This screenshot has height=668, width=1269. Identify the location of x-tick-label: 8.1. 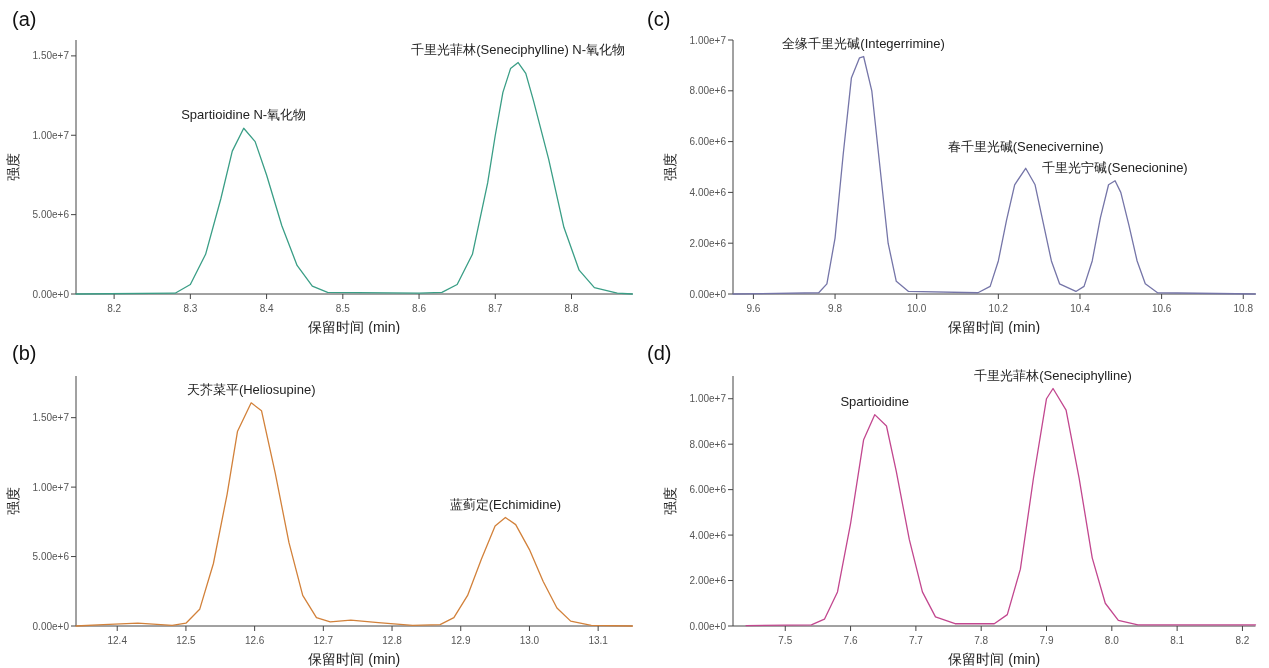
(1177, 640).